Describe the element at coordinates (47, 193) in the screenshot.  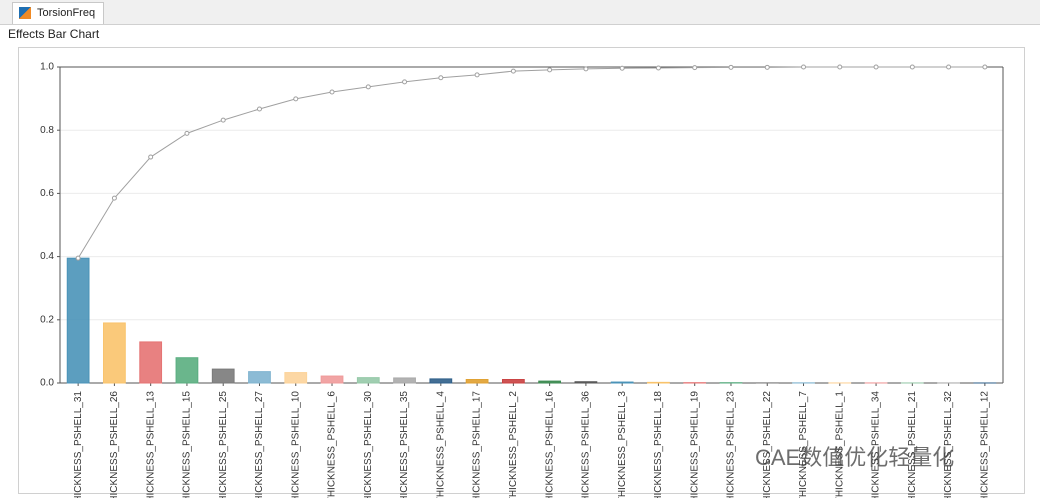
I see `y-tick-label: 0.6` at that location.